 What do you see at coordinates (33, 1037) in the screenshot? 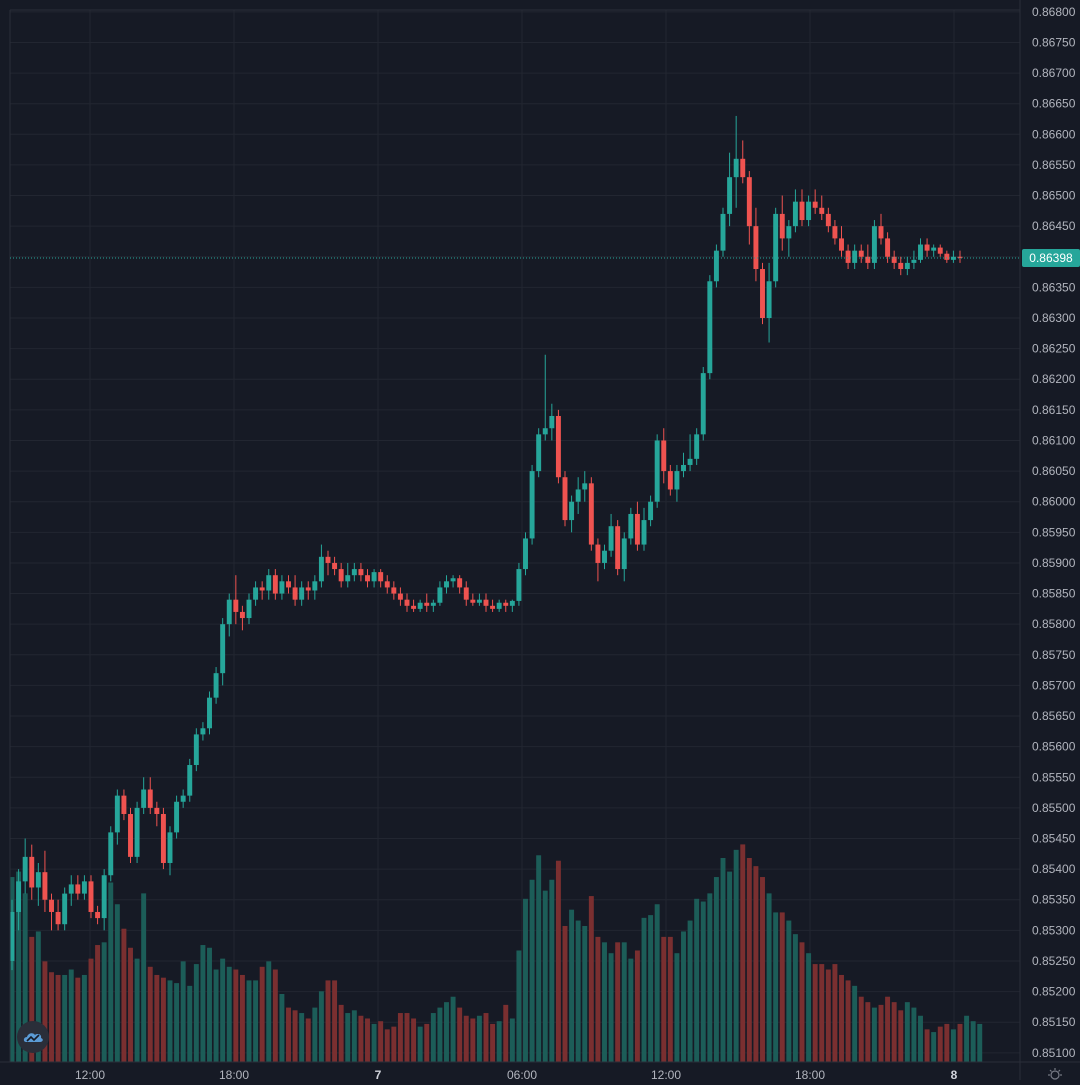
I see `chart-logo-button` at bounding box center [33, 1037].